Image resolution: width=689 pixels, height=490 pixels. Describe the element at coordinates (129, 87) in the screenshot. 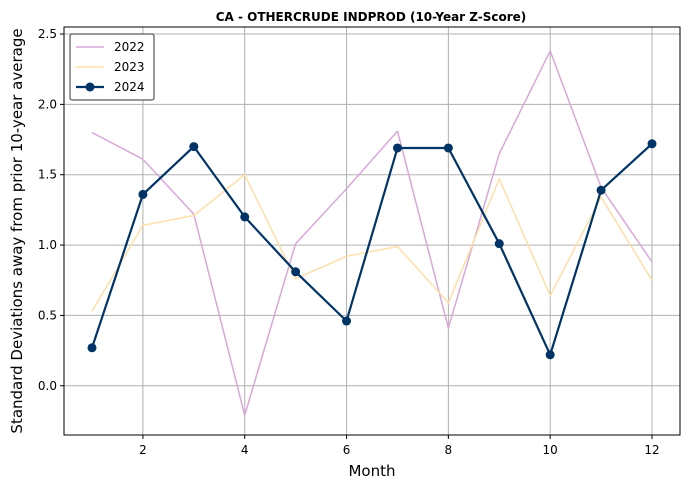

I see `legend-label: 2024` at that location.